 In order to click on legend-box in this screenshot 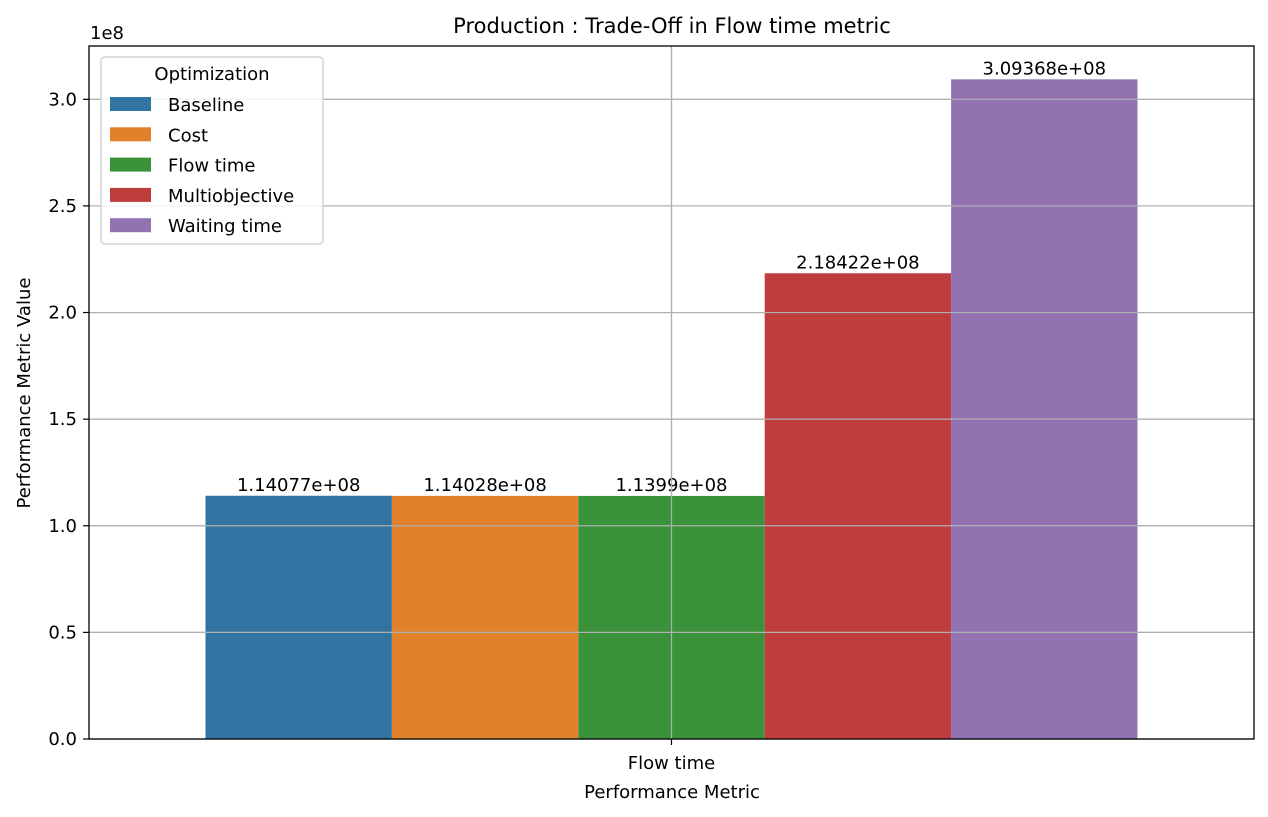, I will do `click(212, 150)`.